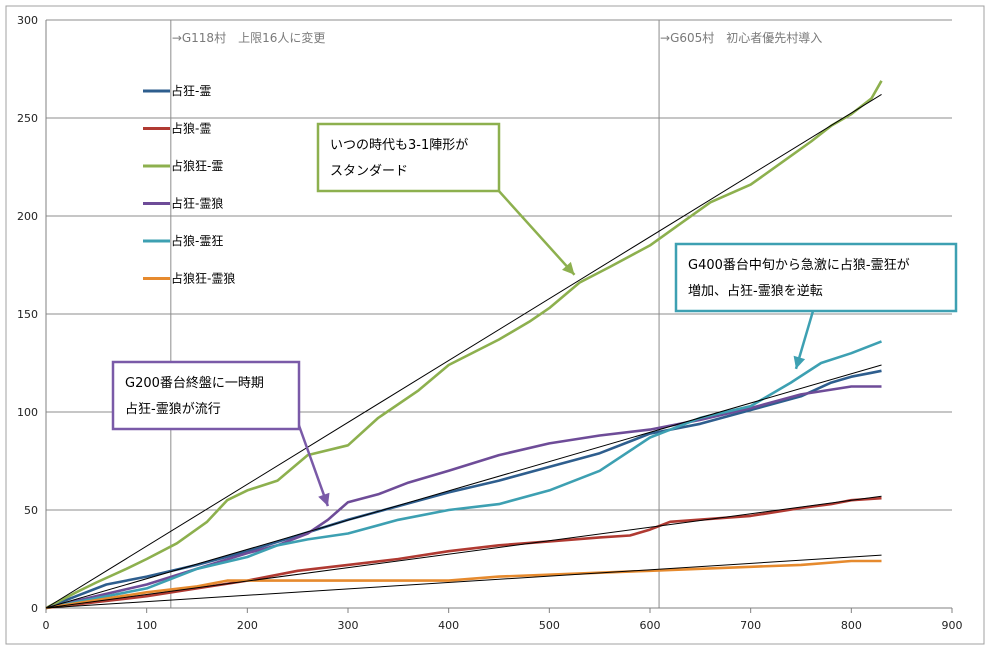 The image size is (987, 648). I want to click on callout-text: G400番台中旬から急激に占狼-霊狂が, so click(799, 265).